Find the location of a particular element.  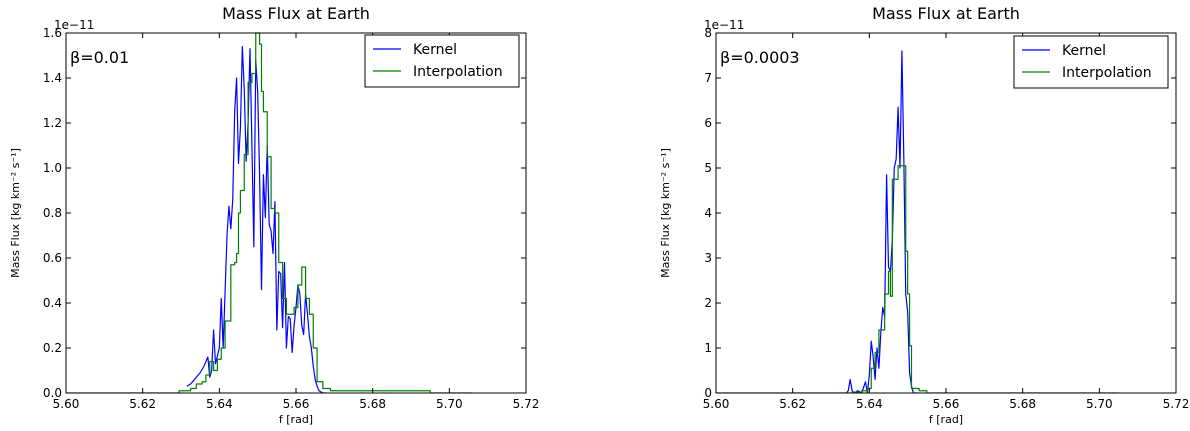

y-tick-label: 1.4 is located at coordinates (52, 78).